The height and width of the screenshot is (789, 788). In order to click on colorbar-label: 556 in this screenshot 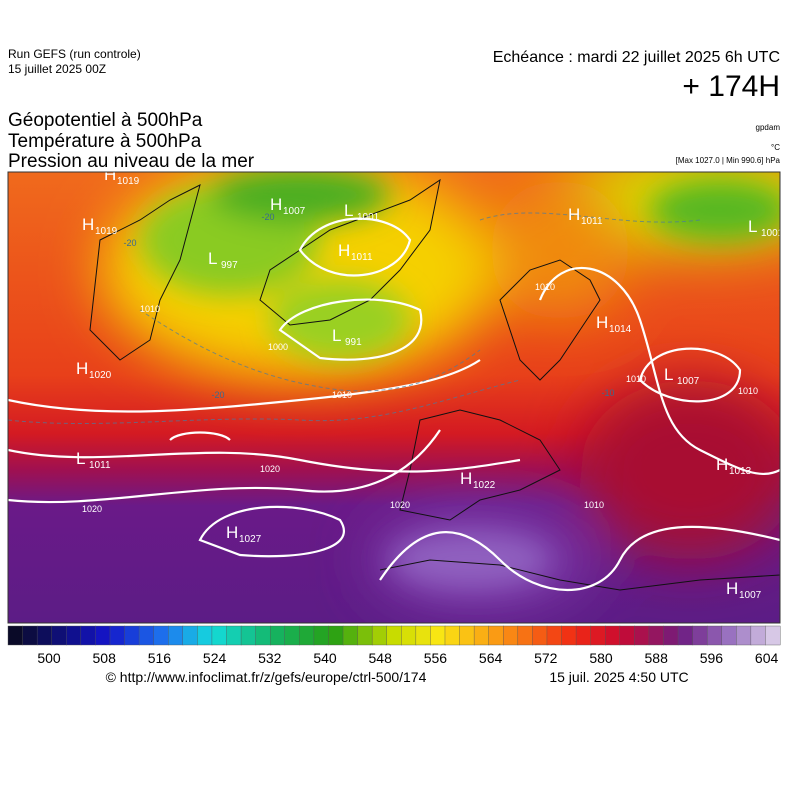, I will do `click(436, 658)`.